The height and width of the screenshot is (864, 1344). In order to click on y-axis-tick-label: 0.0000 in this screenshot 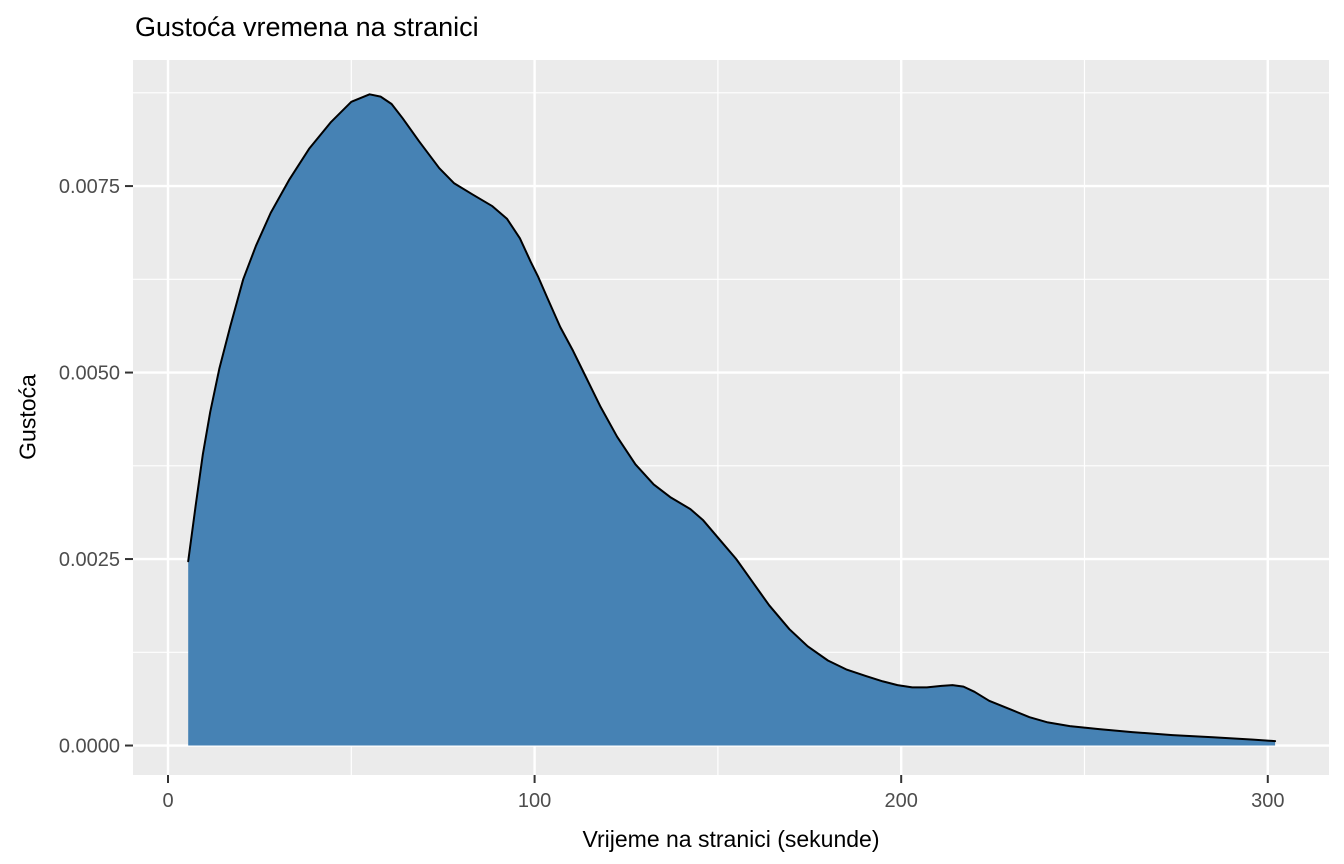, I will do `click(89, 747)`.